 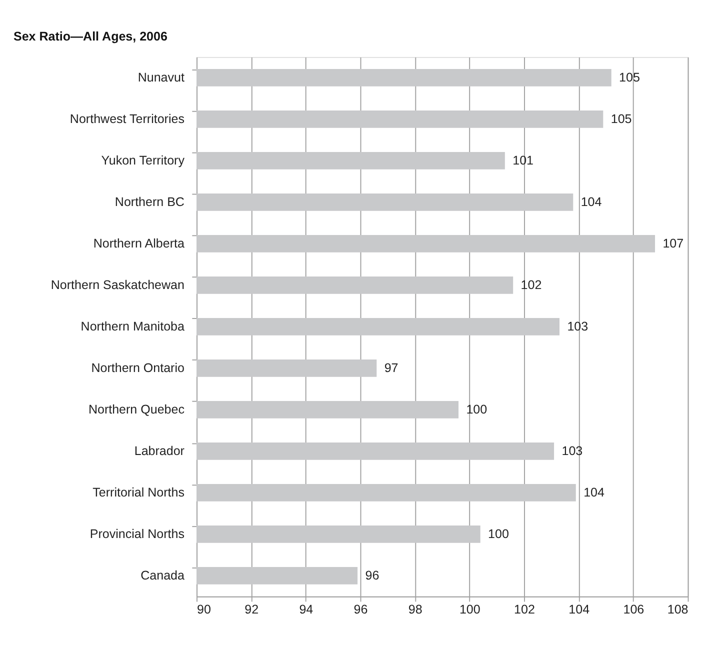 I want to click on x-tick-label: 92, so click(x=251, y=609).